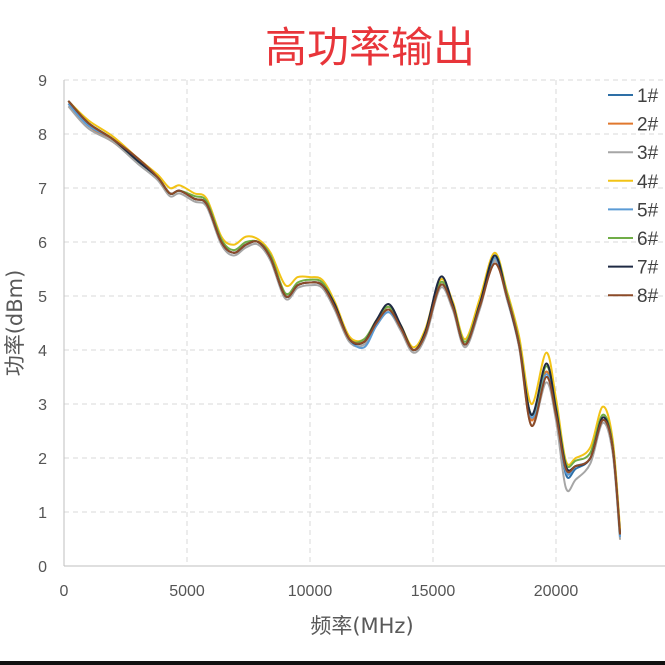  Describe the element at coordinates (42, 459) in the screenshot. I see `y-tick-label: 2` at that location.